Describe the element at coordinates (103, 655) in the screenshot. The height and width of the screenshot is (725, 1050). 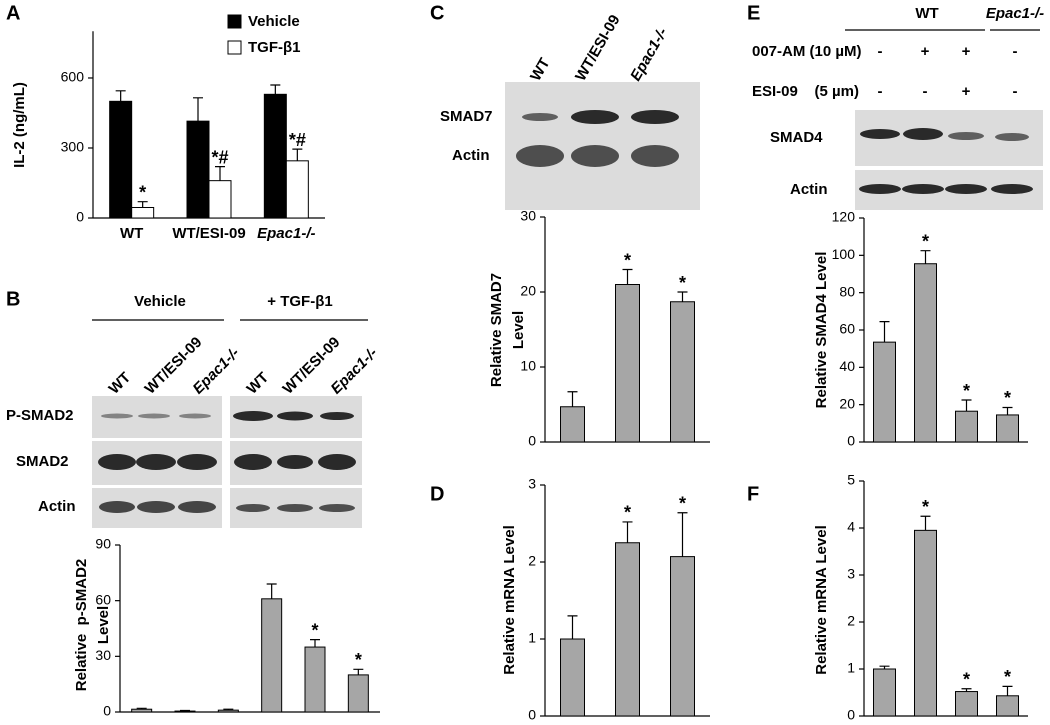
I see `y-tick-label: 30` at that location.